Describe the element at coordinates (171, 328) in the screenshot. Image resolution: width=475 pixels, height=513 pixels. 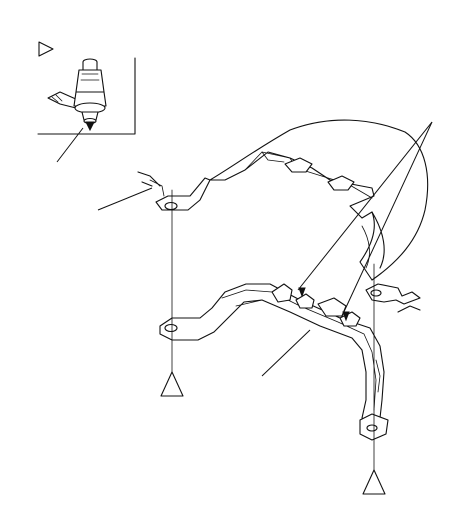
I see `front-lower-mount-hole` at that location.